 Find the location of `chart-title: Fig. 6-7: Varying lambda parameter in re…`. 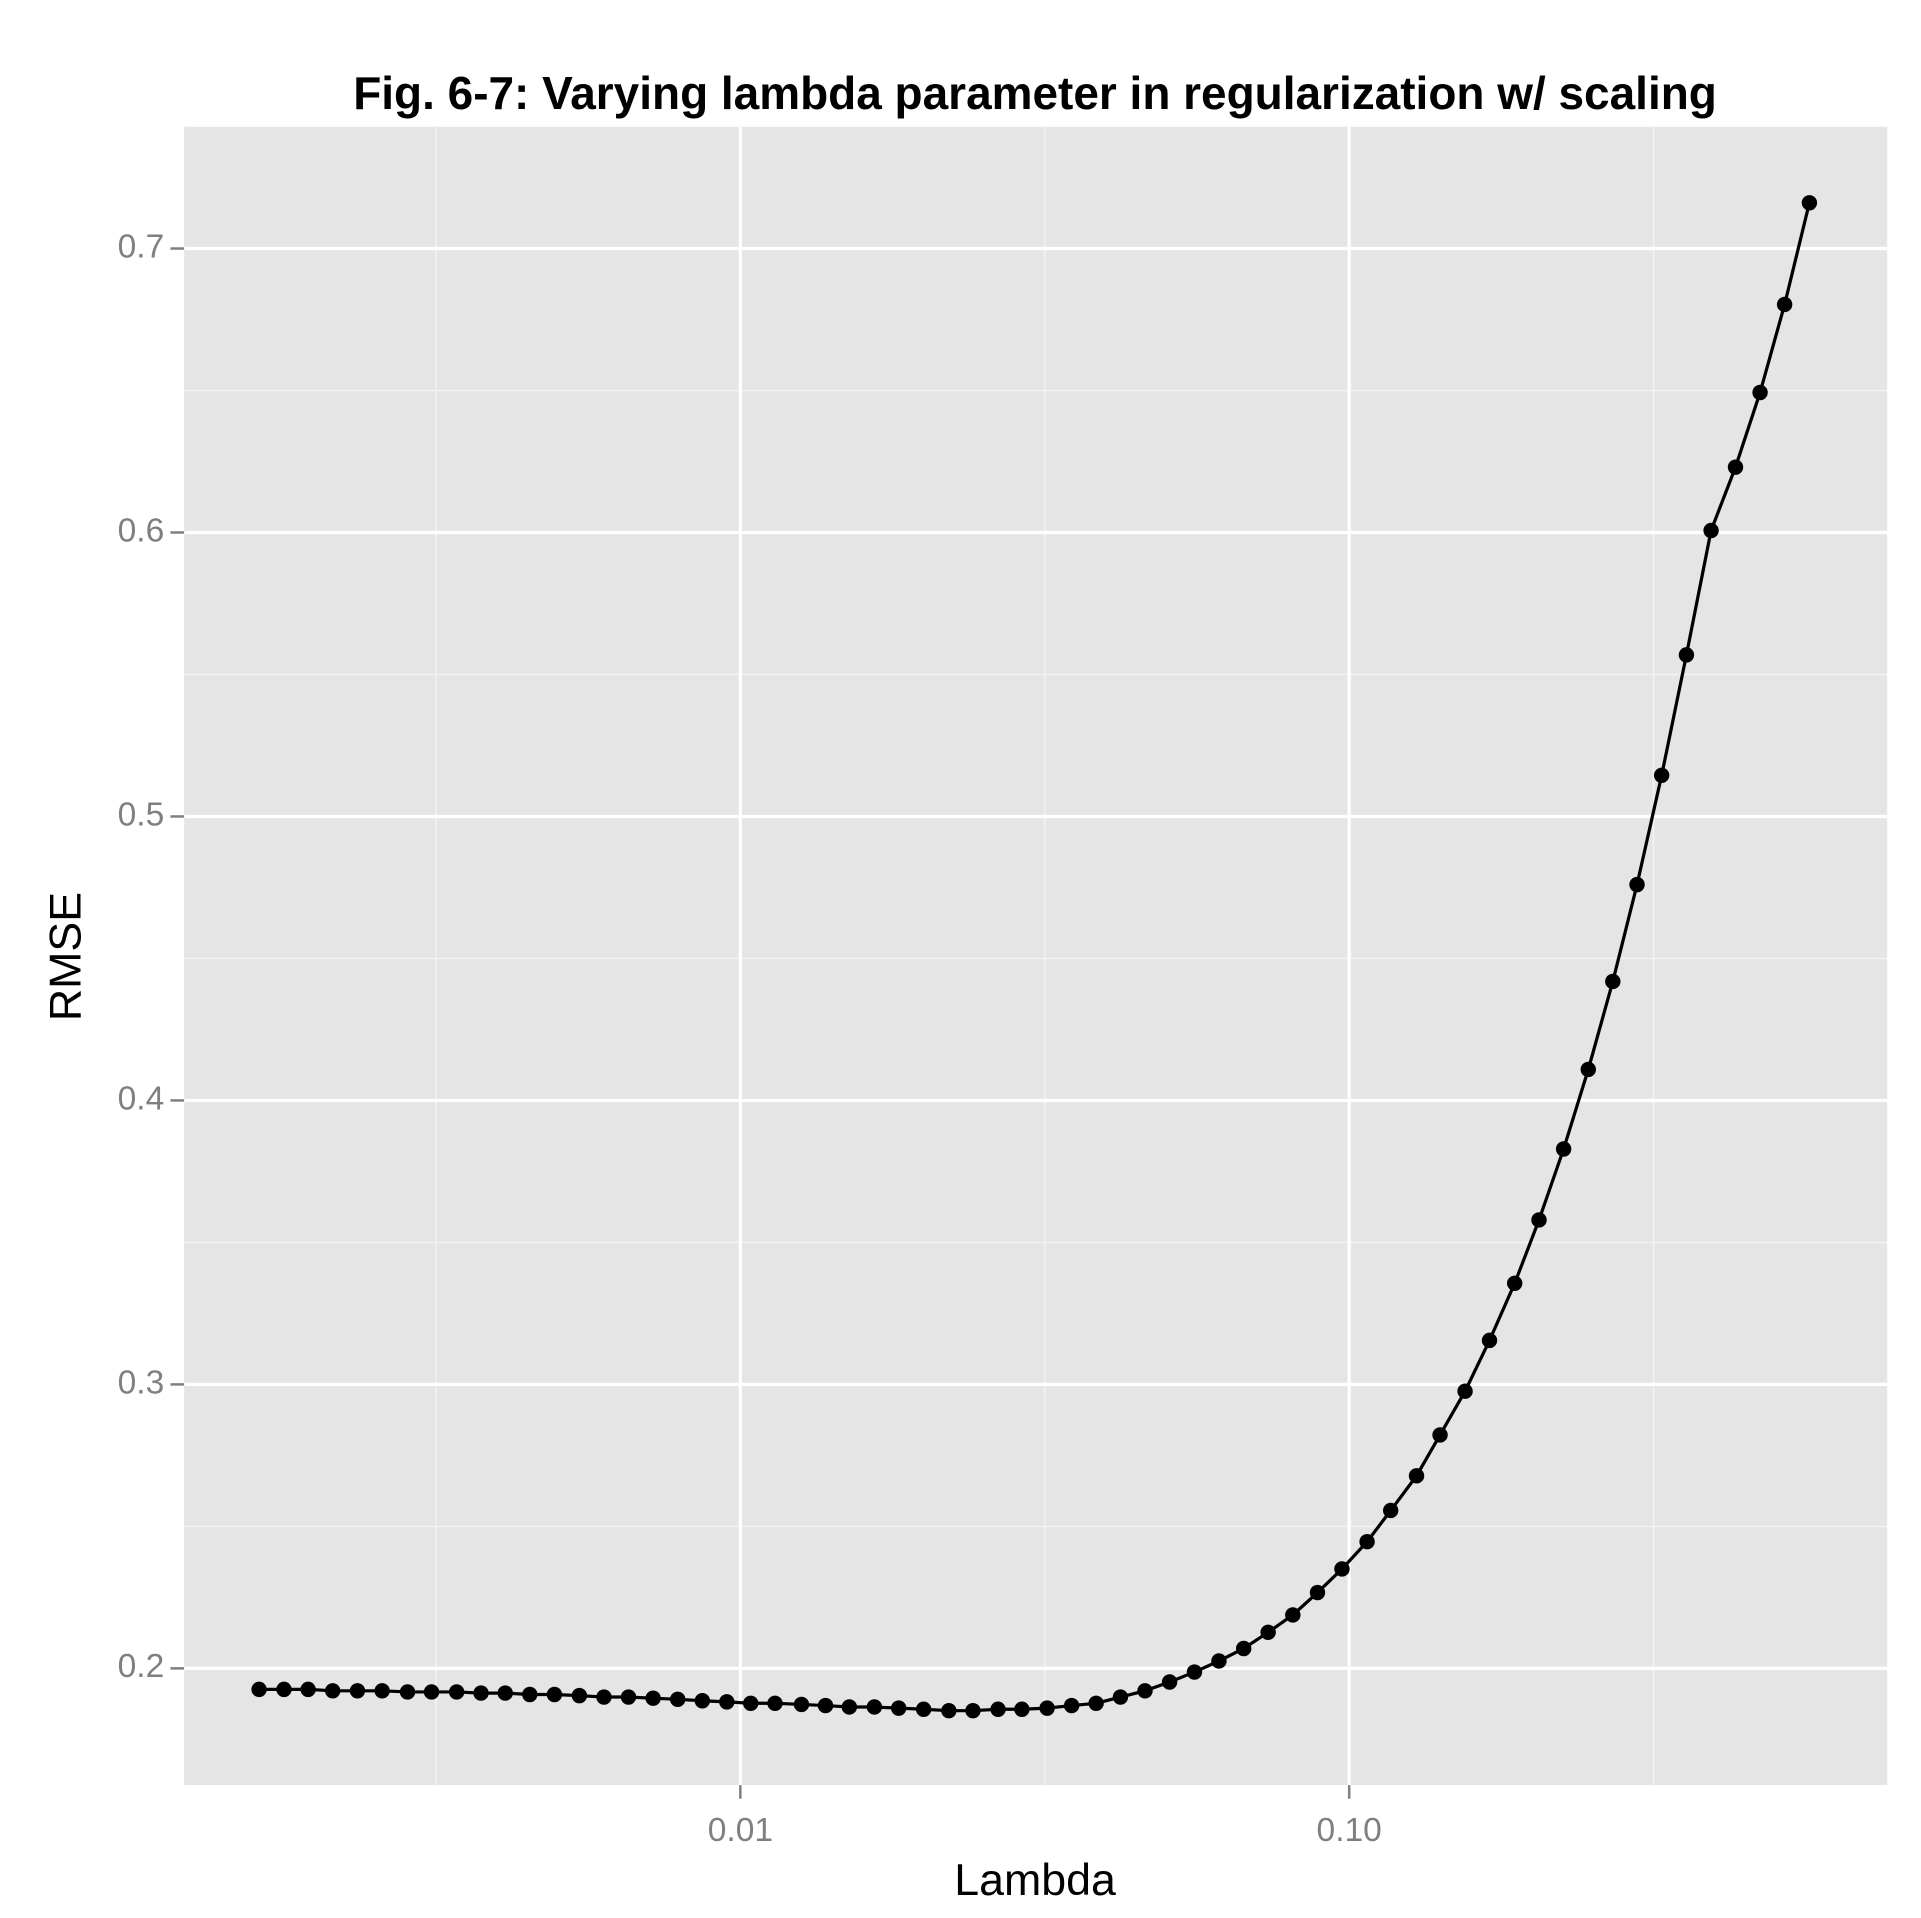

chart-title: Fig. 6-7: Varying lambda parameter in re… is located at coordinates (1035, 93).